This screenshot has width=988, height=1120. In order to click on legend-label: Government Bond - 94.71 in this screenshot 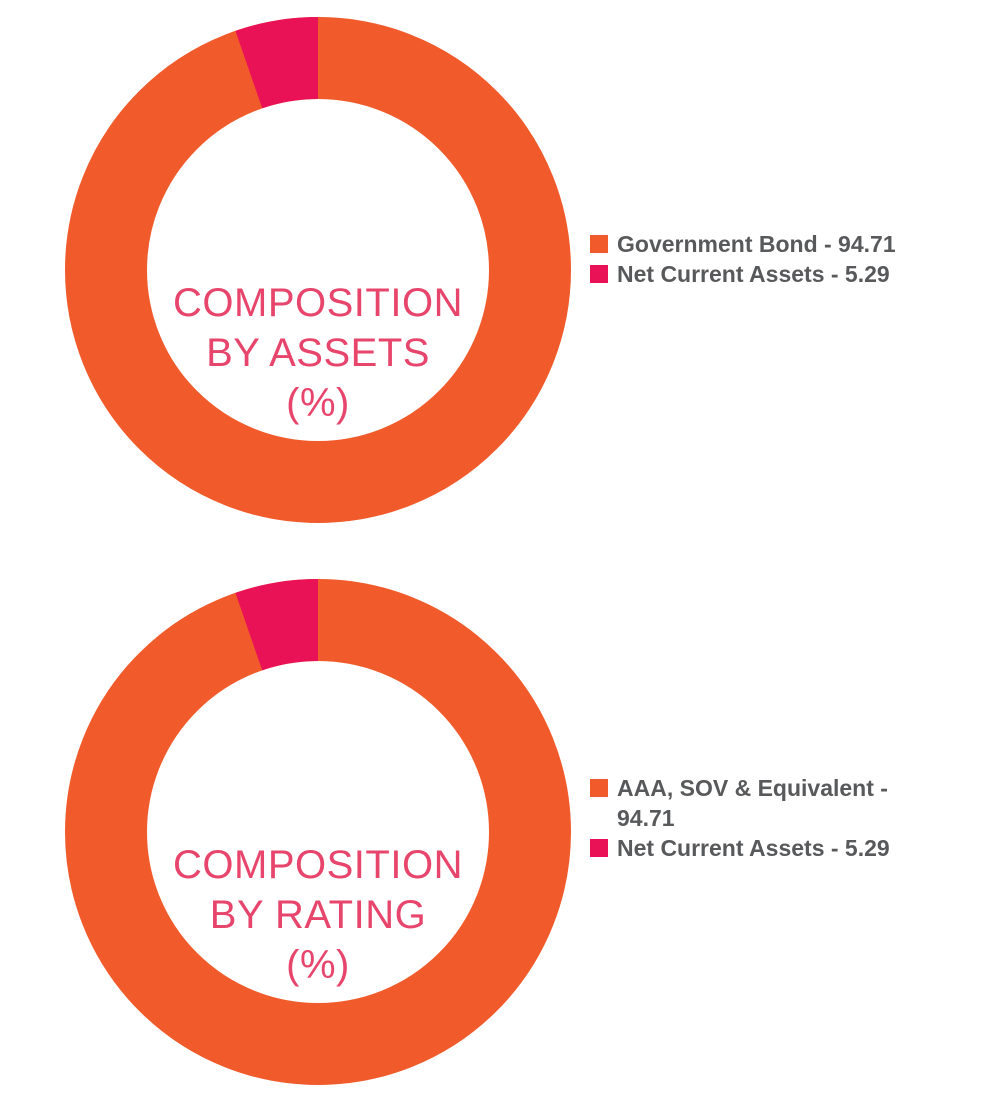, I will do `click(756, 244)`.